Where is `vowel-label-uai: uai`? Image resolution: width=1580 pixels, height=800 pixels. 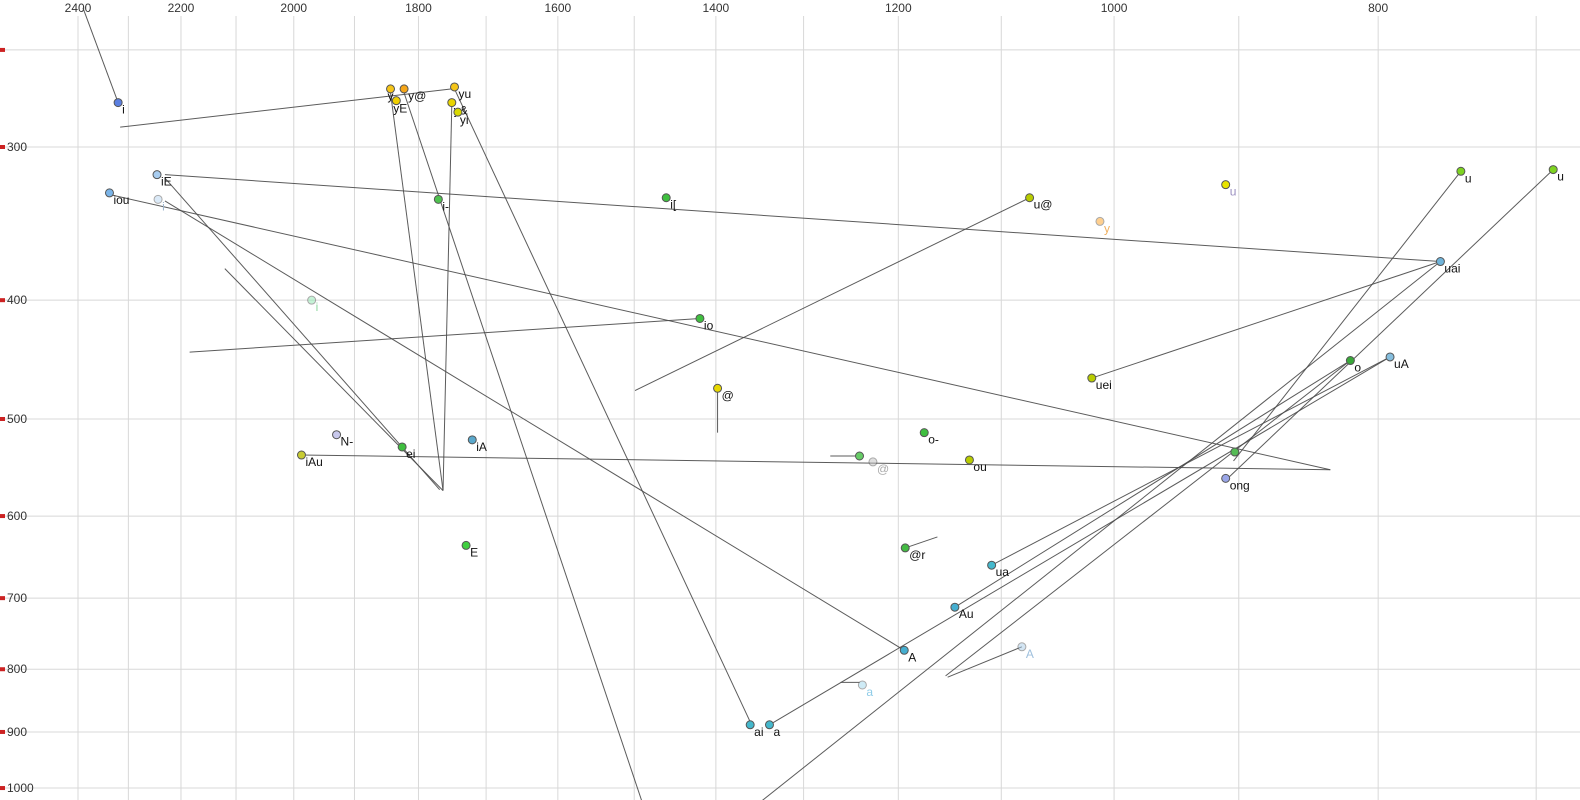 vowel-label-uai: uai is located at coordinates (1452, 269).